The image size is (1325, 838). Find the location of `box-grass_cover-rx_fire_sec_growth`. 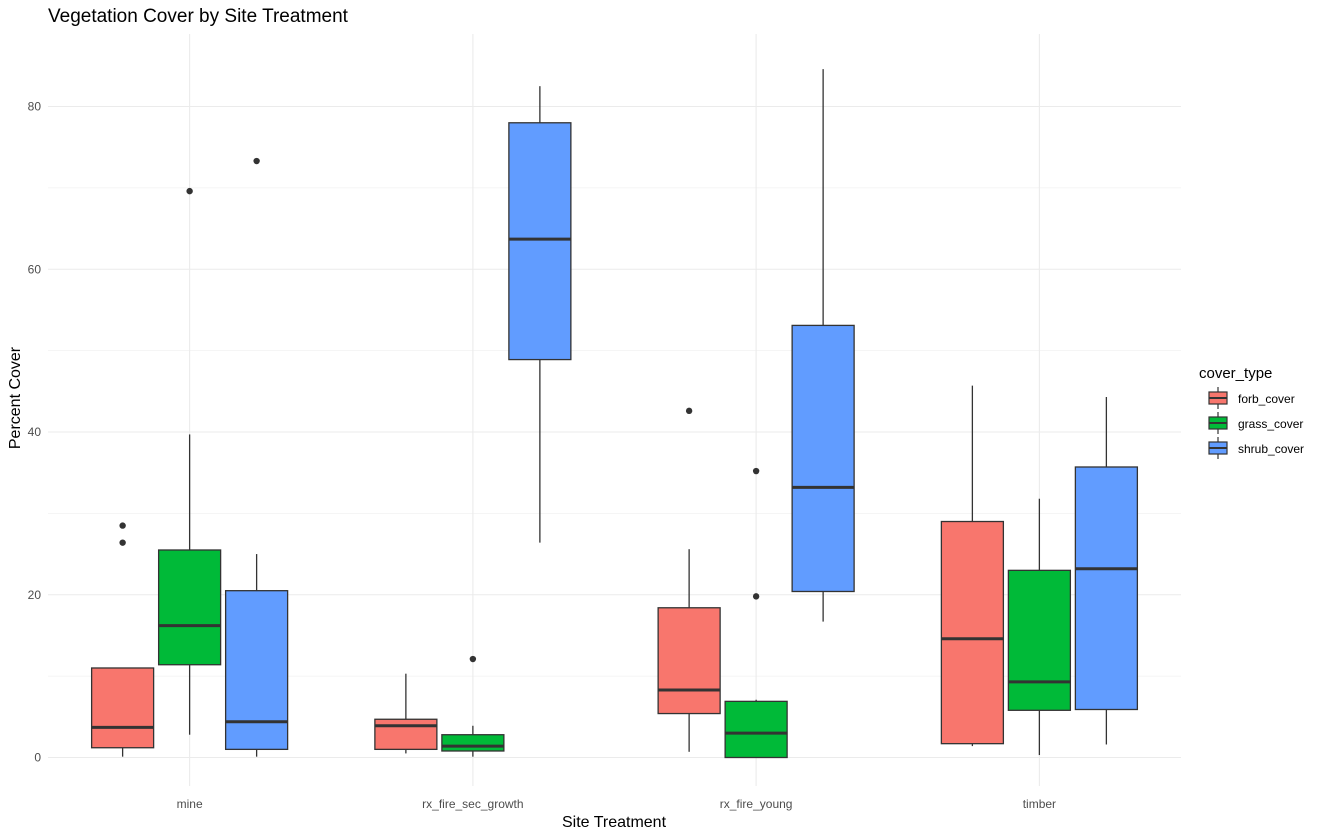

box-grass_cover-rx_fire_sec_growth is located at coordinates (473, 706).